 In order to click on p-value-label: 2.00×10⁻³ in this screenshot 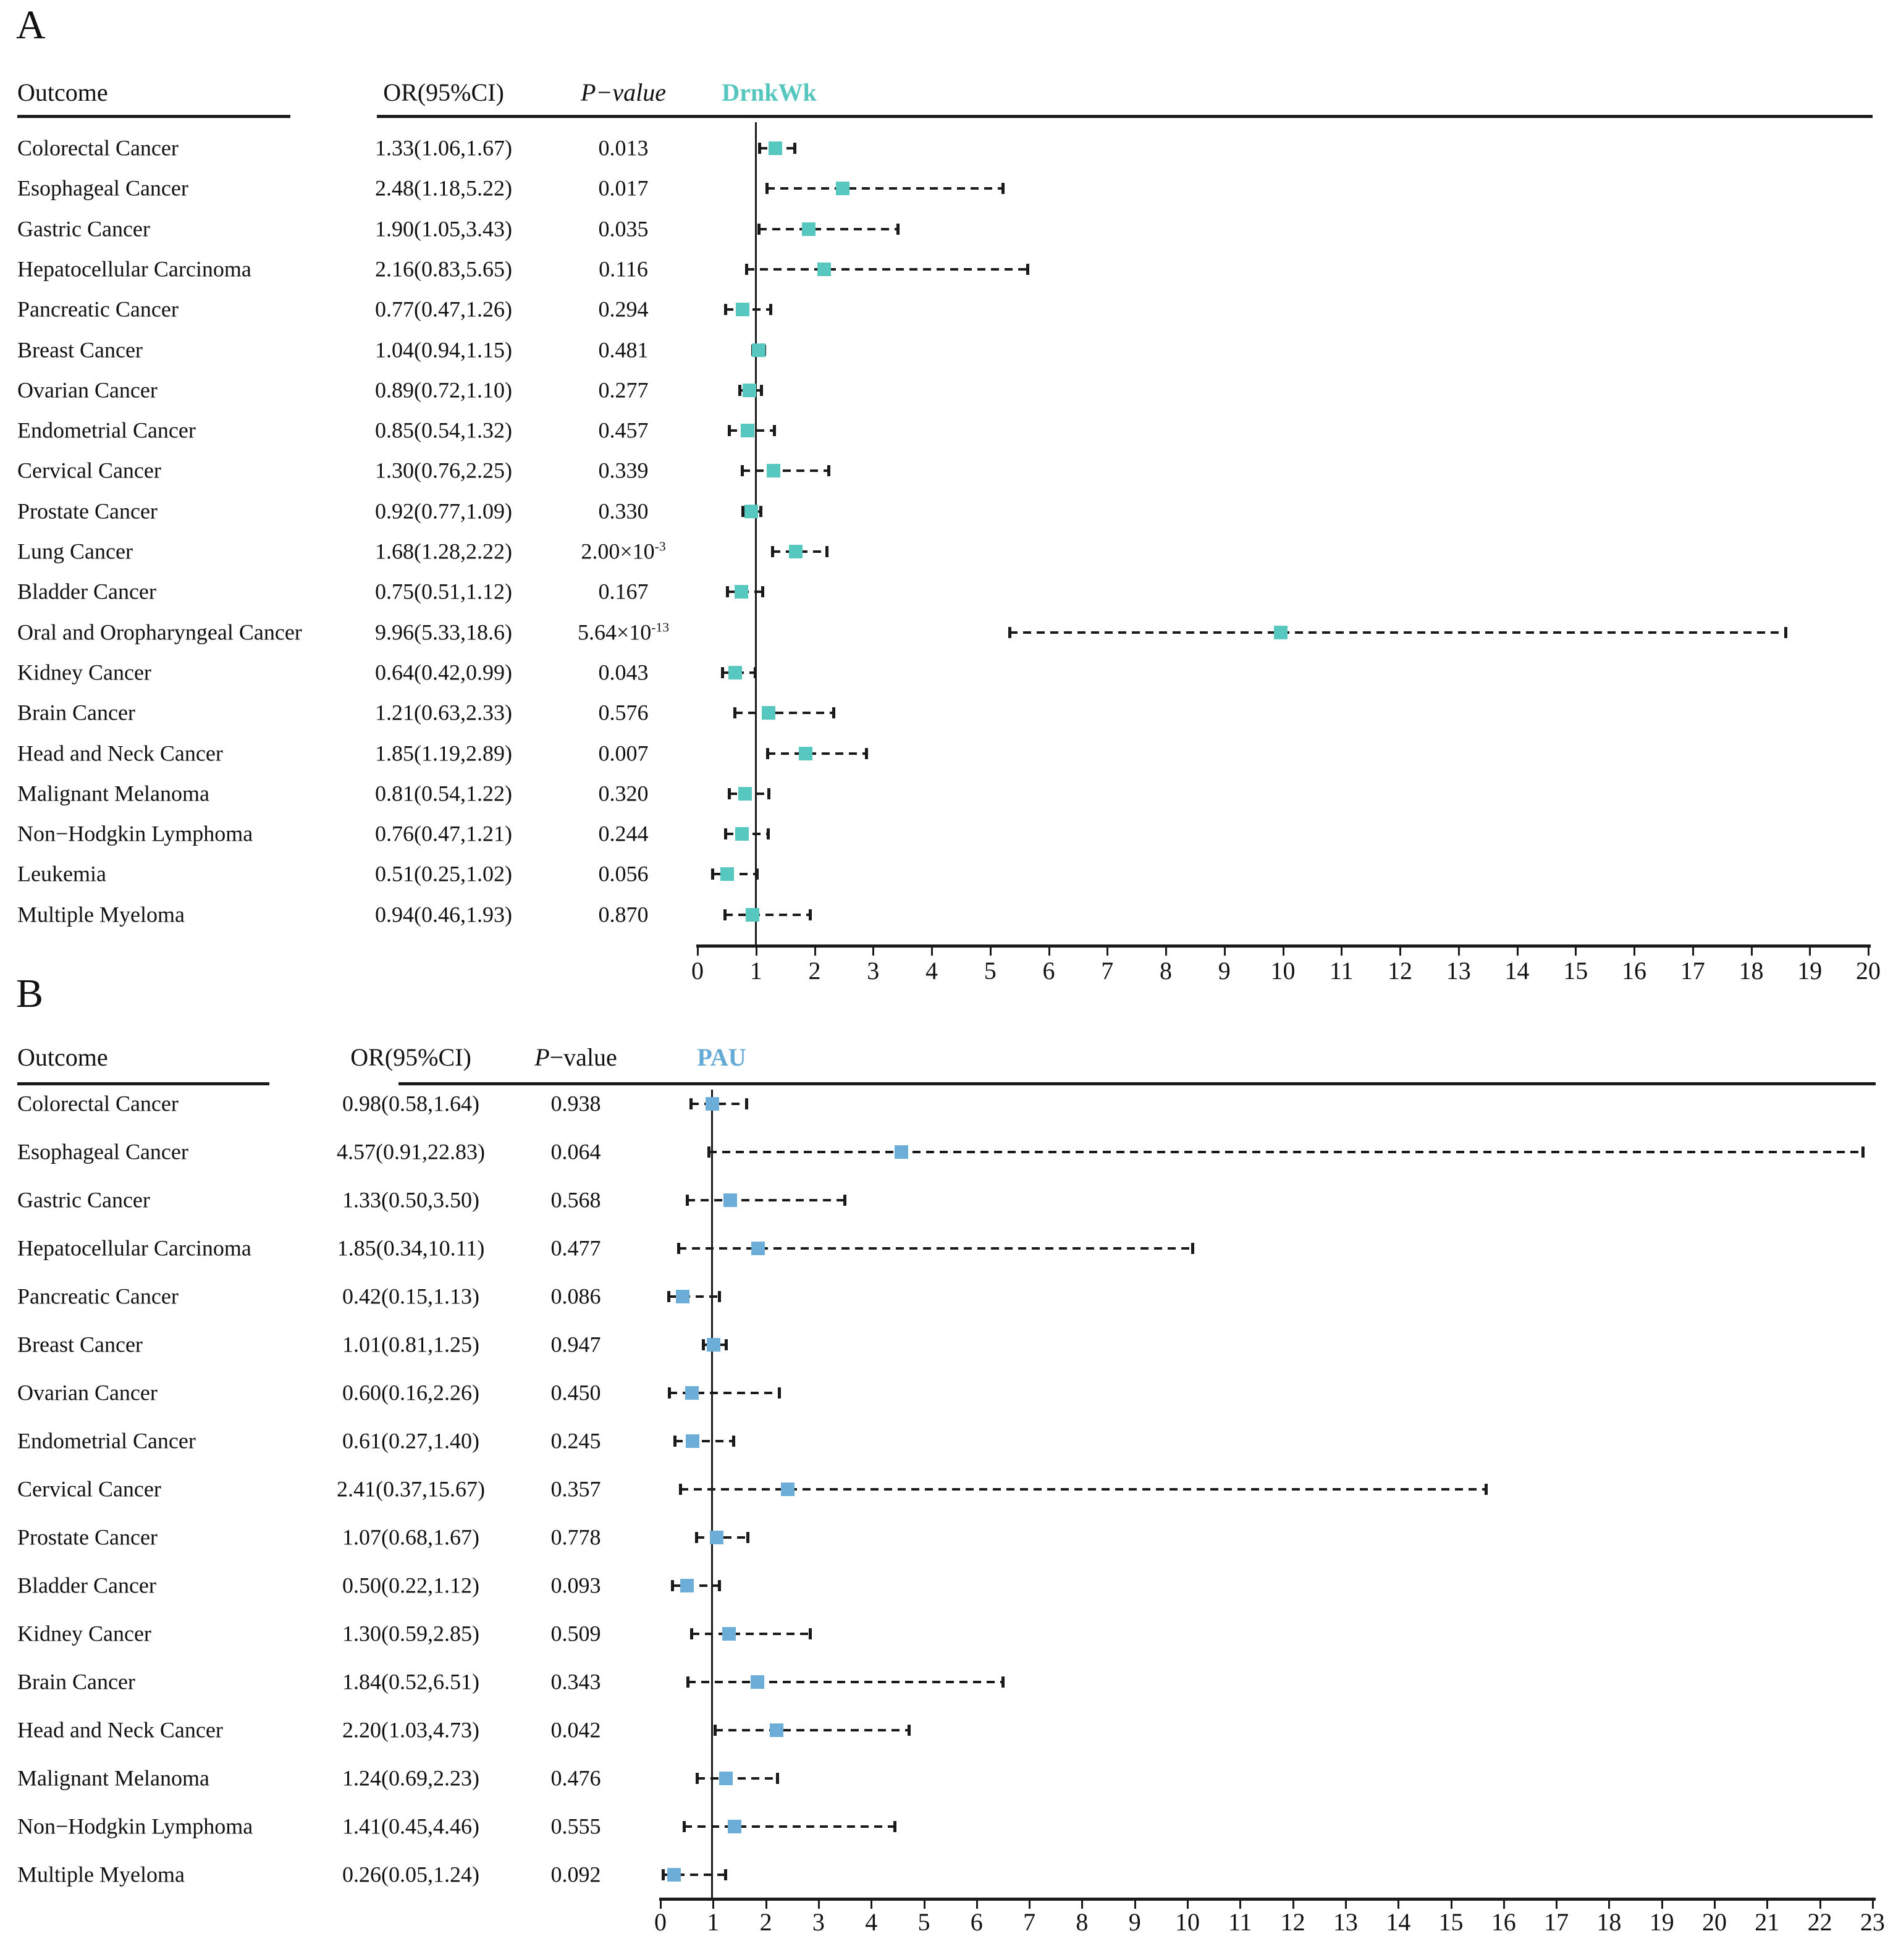, I will do `click(623, 551)`.